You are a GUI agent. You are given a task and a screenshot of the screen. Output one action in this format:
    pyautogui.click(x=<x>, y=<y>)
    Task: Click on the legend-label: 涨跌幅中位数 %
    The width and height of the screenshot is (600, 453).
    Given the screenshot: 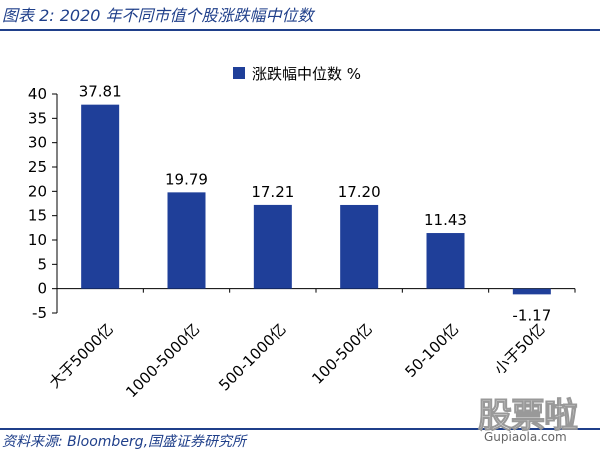 What is the action you would take?
    pyautogui.click(x=306, y=74)
    